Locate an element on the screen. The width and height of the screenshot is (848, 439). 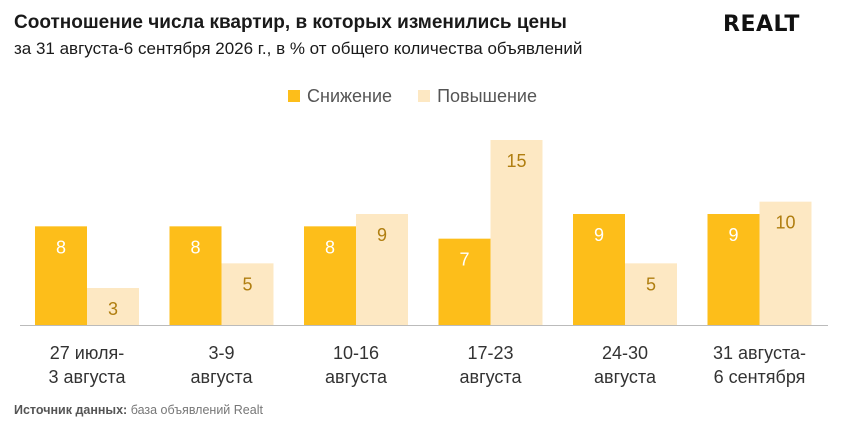
legend-item-increase: Повышение is located at coordinates (477, 96).